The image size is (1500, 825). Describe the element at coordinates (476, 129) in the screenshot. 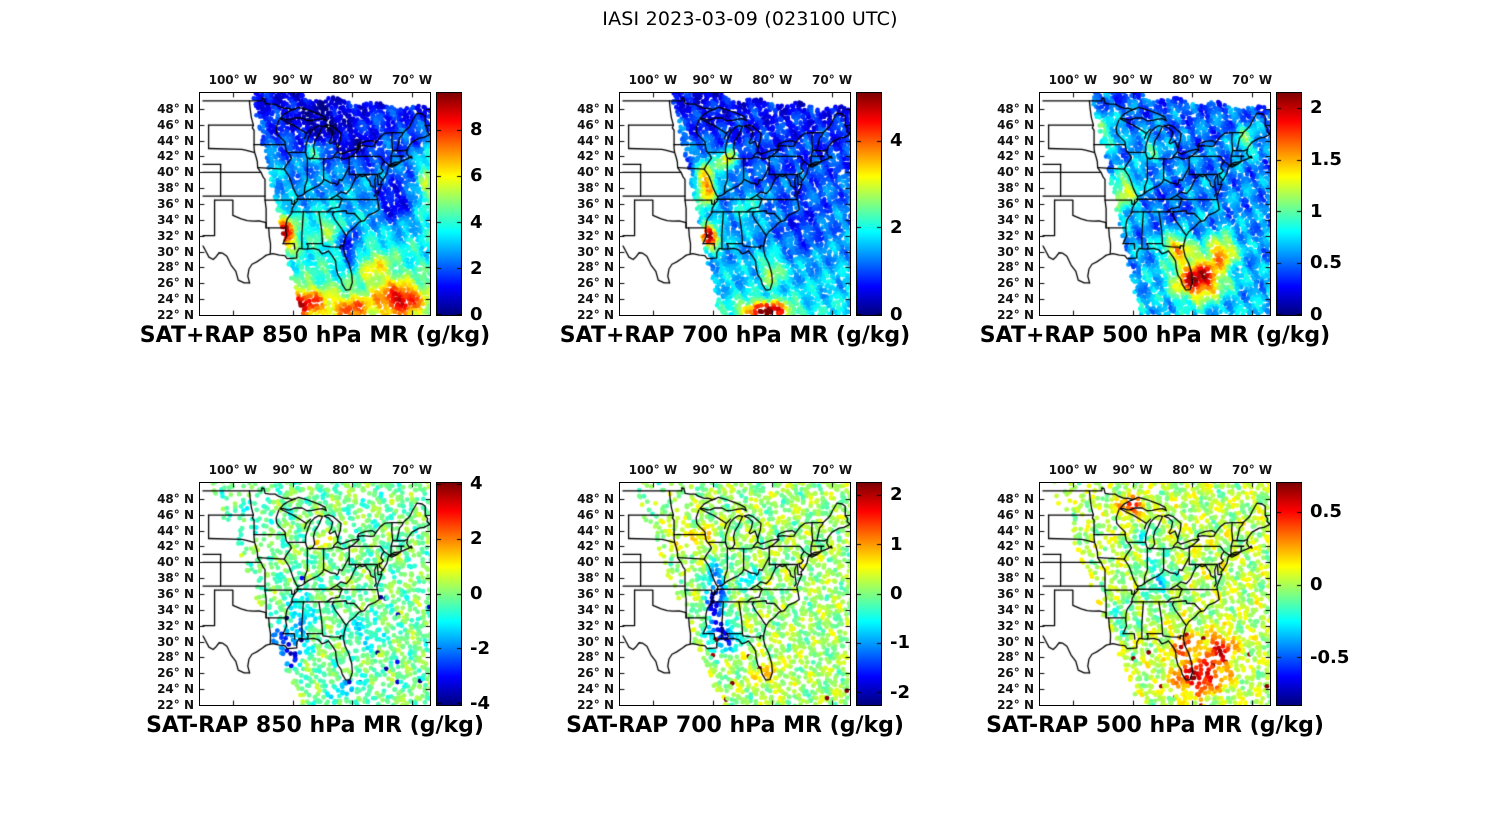

I see `colorbar-tick-label: 8` at that location.